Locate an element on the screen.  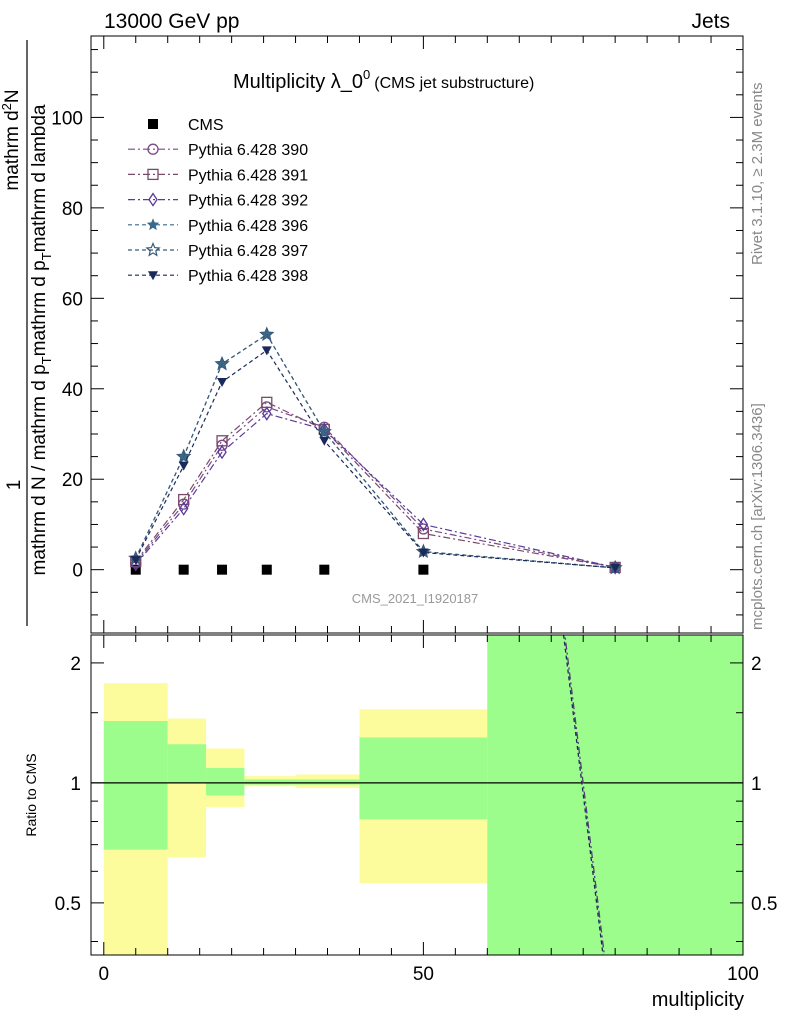
ylabel-part-e: N is located at coordinates (12, 96).